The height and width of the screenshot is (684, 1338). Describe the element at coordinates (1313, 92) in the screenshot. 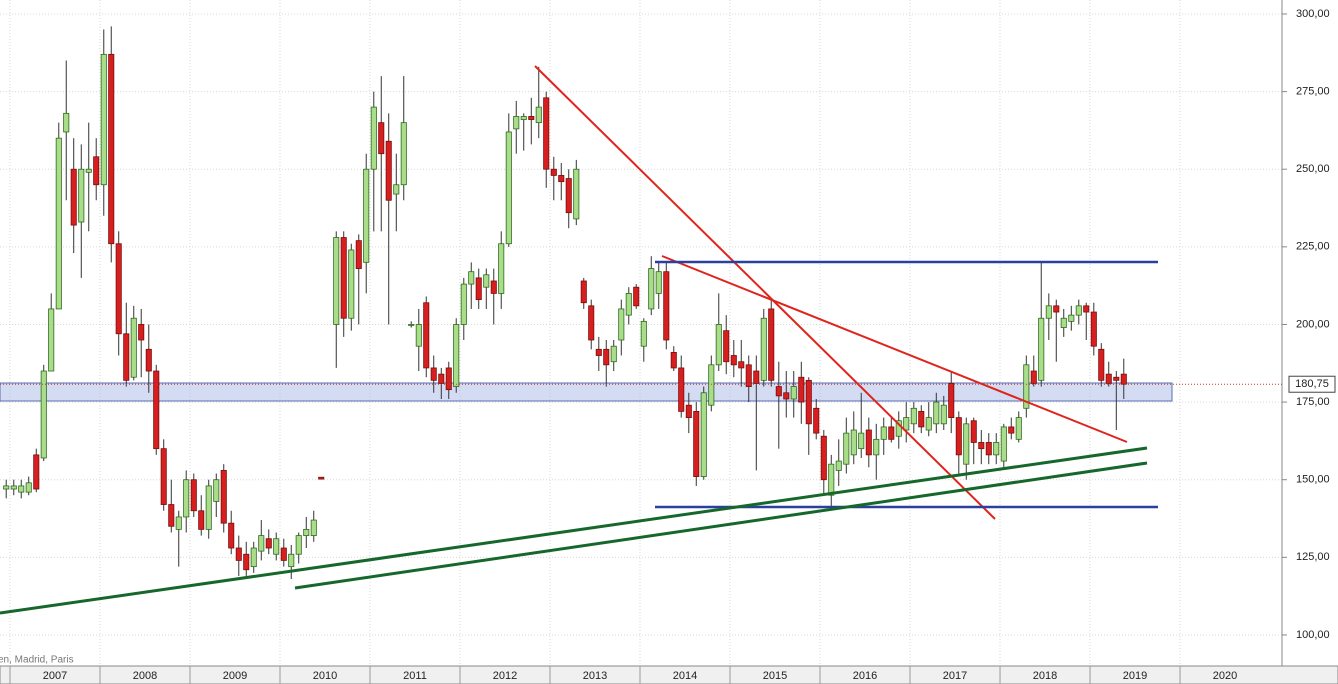

I see `y-tick-label: 275,00` at that location.